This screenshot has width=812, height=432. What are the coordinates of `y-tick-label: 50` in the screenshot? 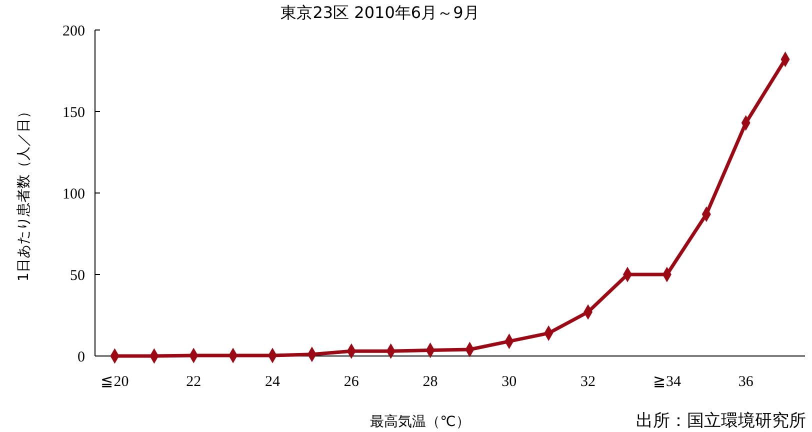 It's located at (77, 276).